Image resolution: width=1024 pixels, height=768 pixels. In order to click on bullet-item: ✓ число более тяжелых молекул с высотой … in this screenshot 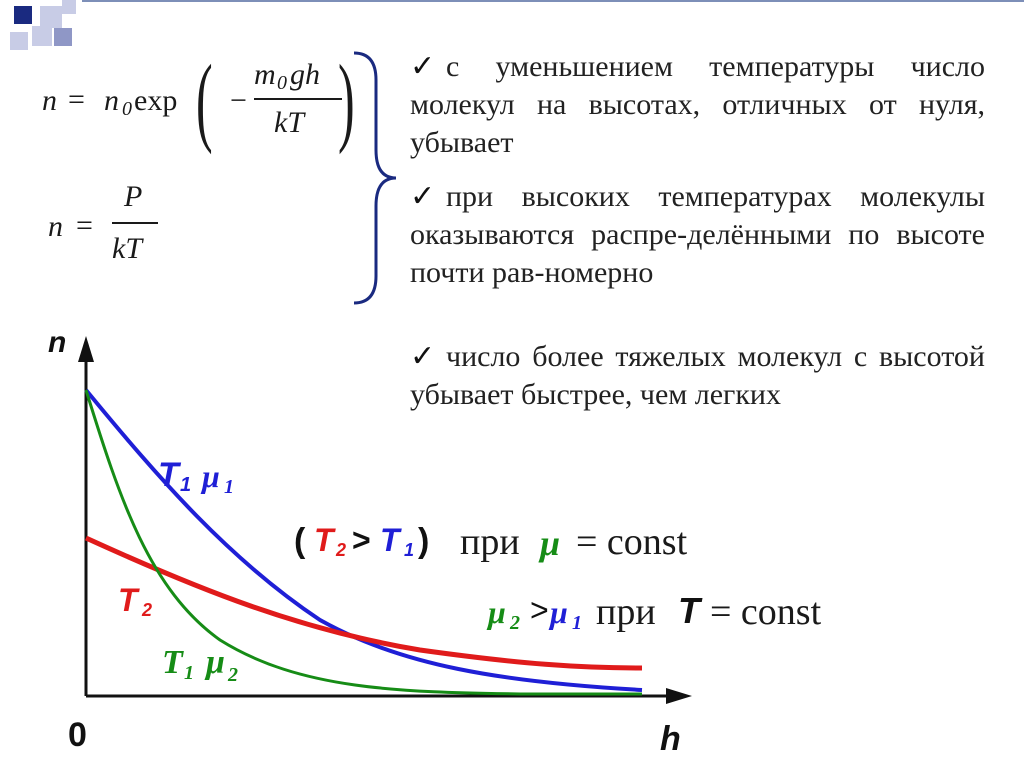, I will do `click(697, 376)`.